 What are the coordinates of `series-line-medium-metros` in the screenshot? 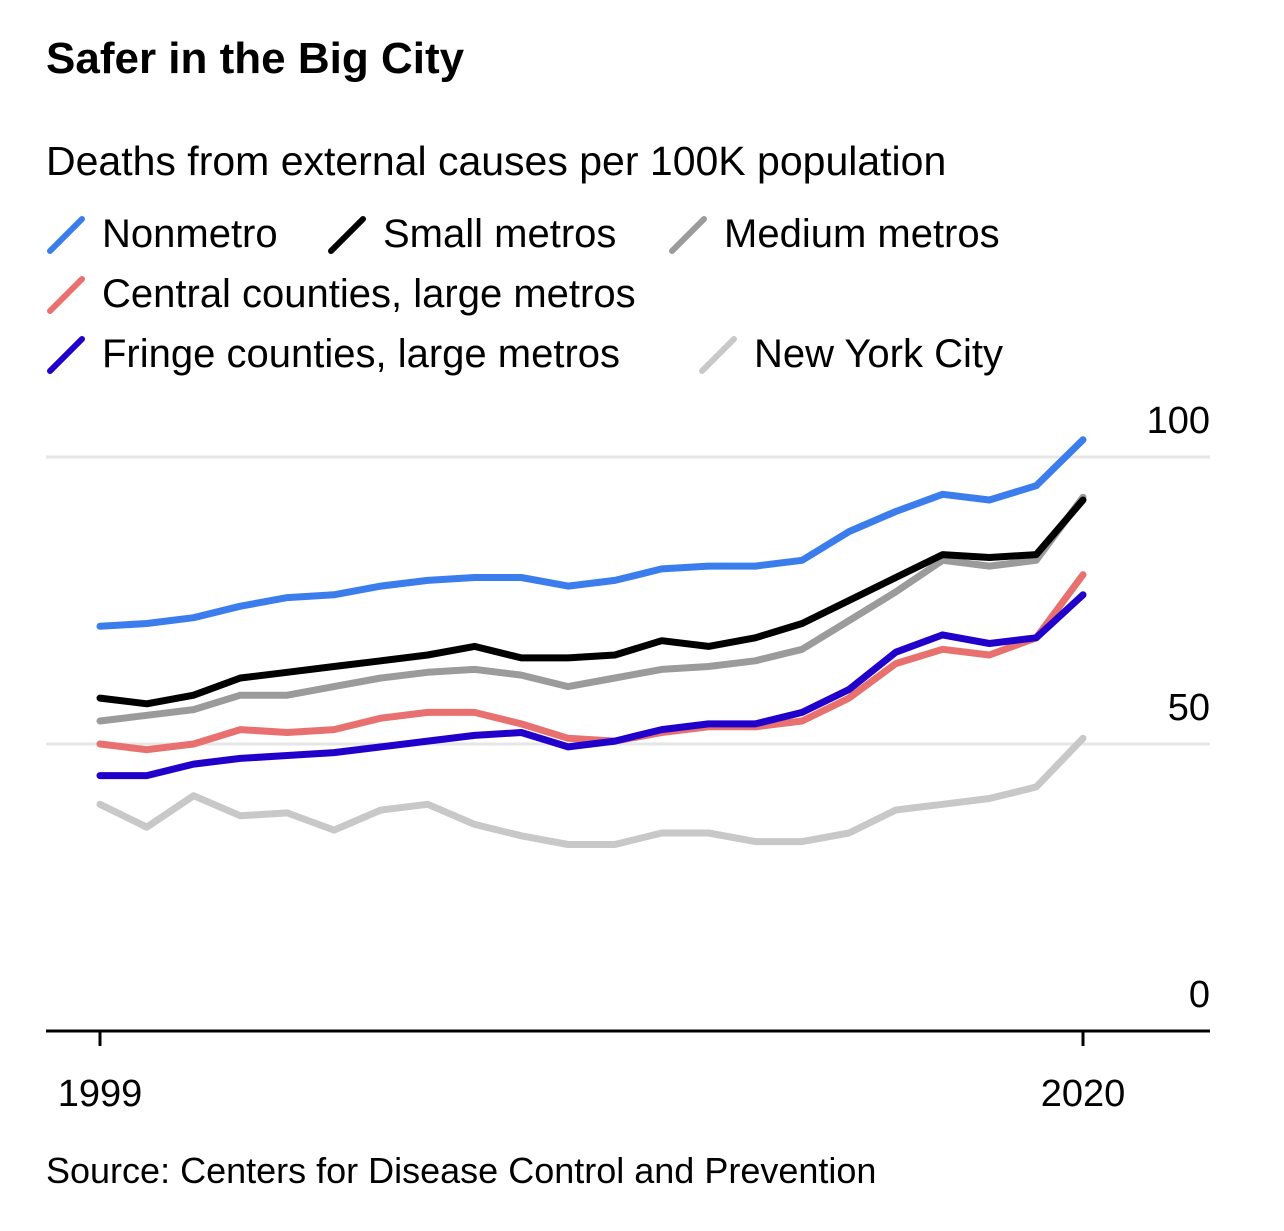 It's located at (591, 609).